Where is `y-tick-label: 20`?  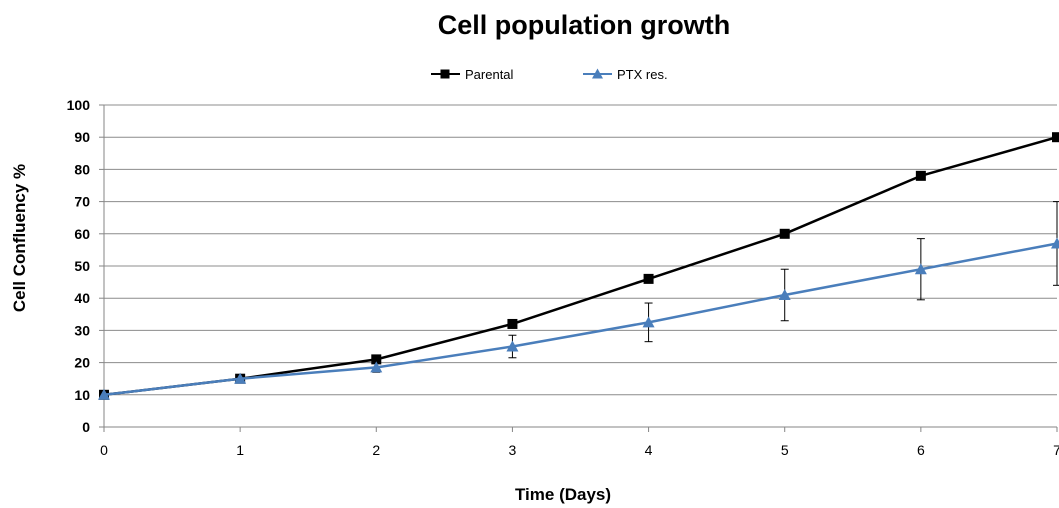
y-tick-label: 20 is located at coordinates (82, 363).